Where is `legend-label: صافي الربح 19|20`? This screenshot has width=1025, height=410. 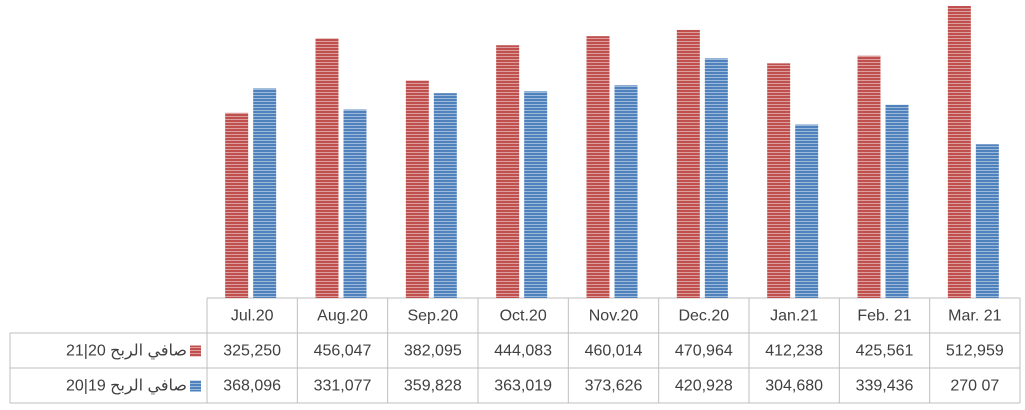
legend-label: صافي الربح 19|20 is located at coordinates (126, 387).